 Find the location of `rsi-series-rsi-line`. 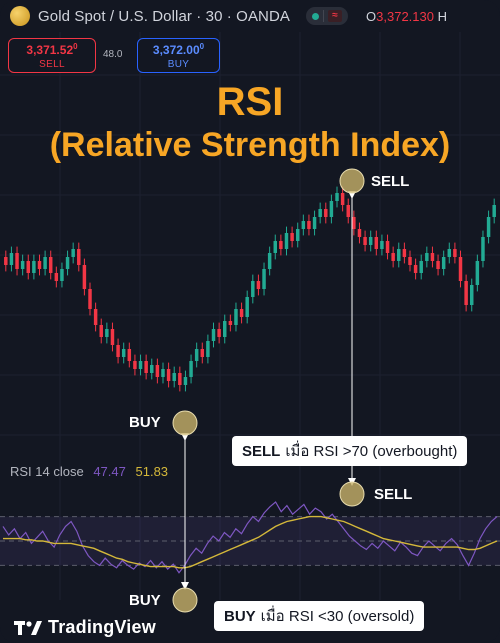

rsi-series-rsi-line is located at coordinates (250, 537).